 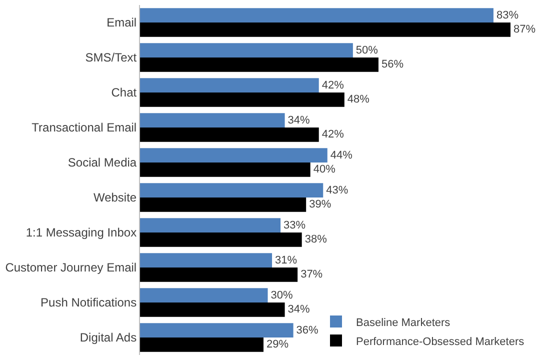 What do you see at coordinates (286, 260) in the screenshot?
I see `data-label: 31%` at bounding box center [286, 260].